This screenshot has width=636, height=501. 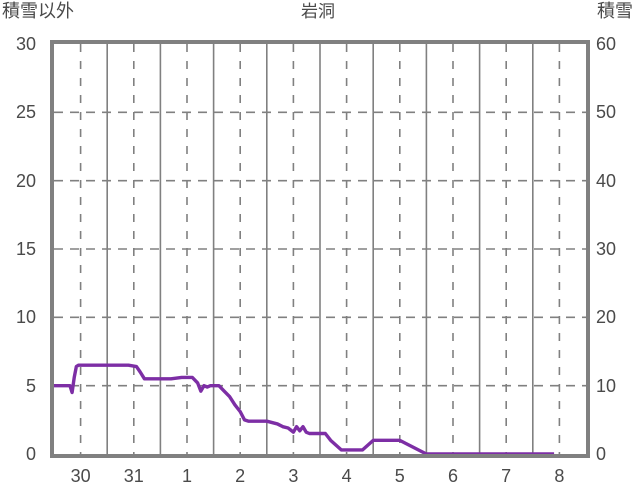 I want to click on x-axis-tick-label: 8, so click(x=559, y=476).